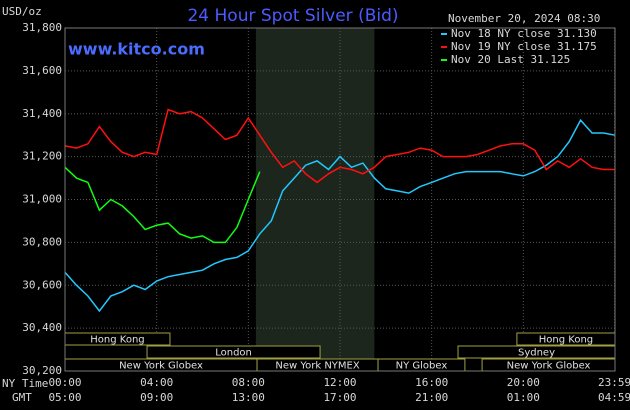  What do you see at coordinates (136, 49) in the screenshot?
I see `watermark: www.kitco.com` at bounding box center [136, 49].